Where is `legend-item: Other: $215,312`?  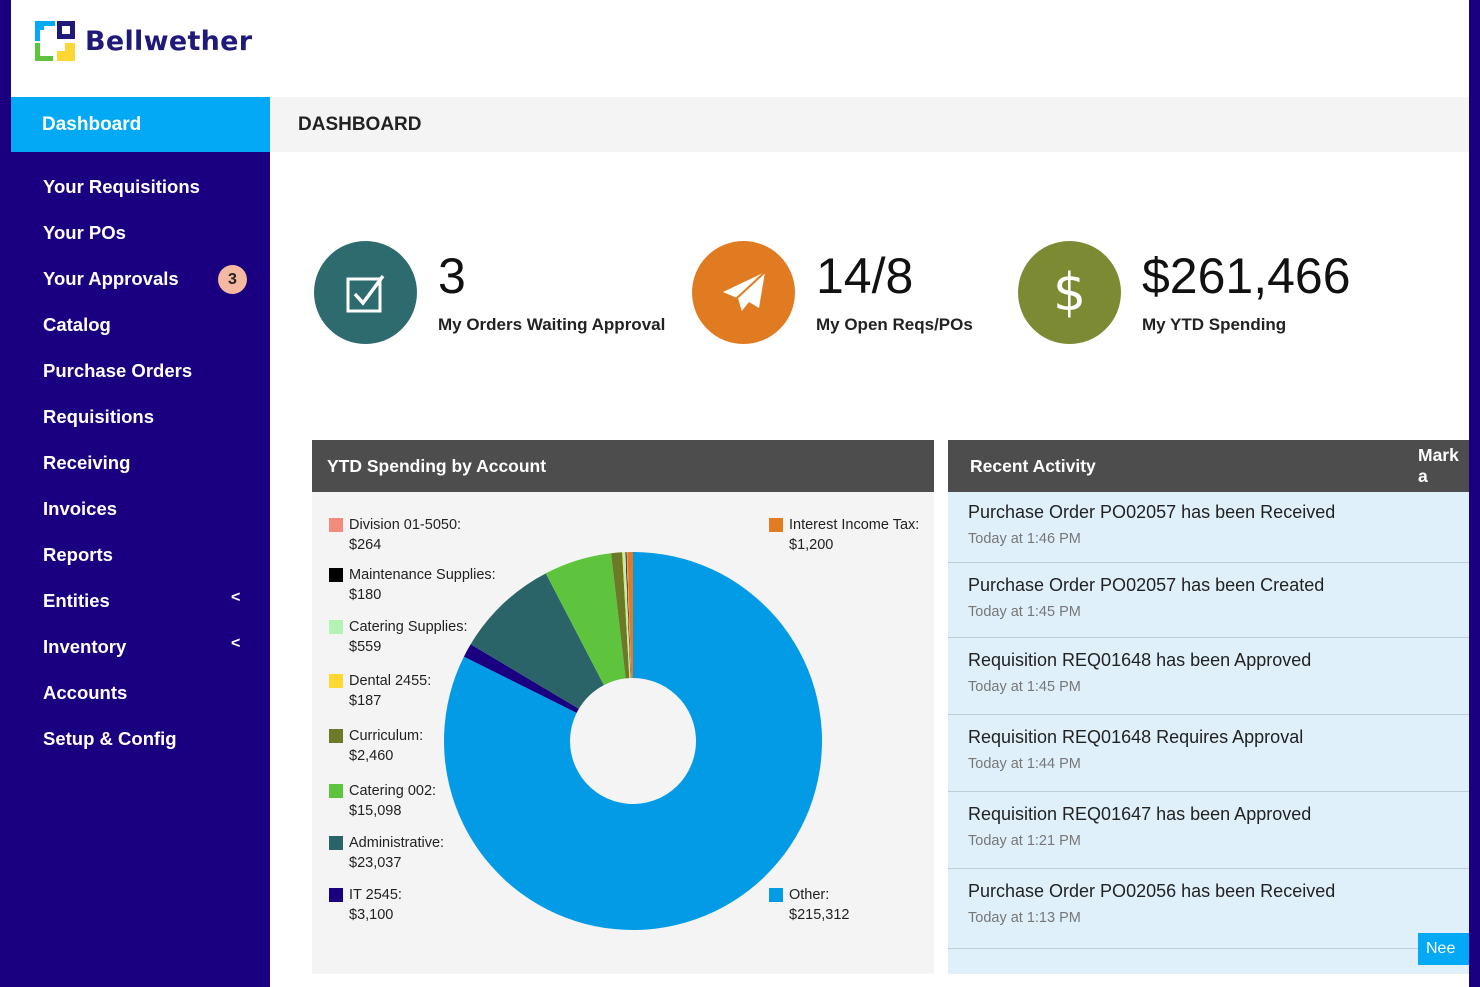 legend-item: Other: $215,312 is located at coordinates (809, 905).